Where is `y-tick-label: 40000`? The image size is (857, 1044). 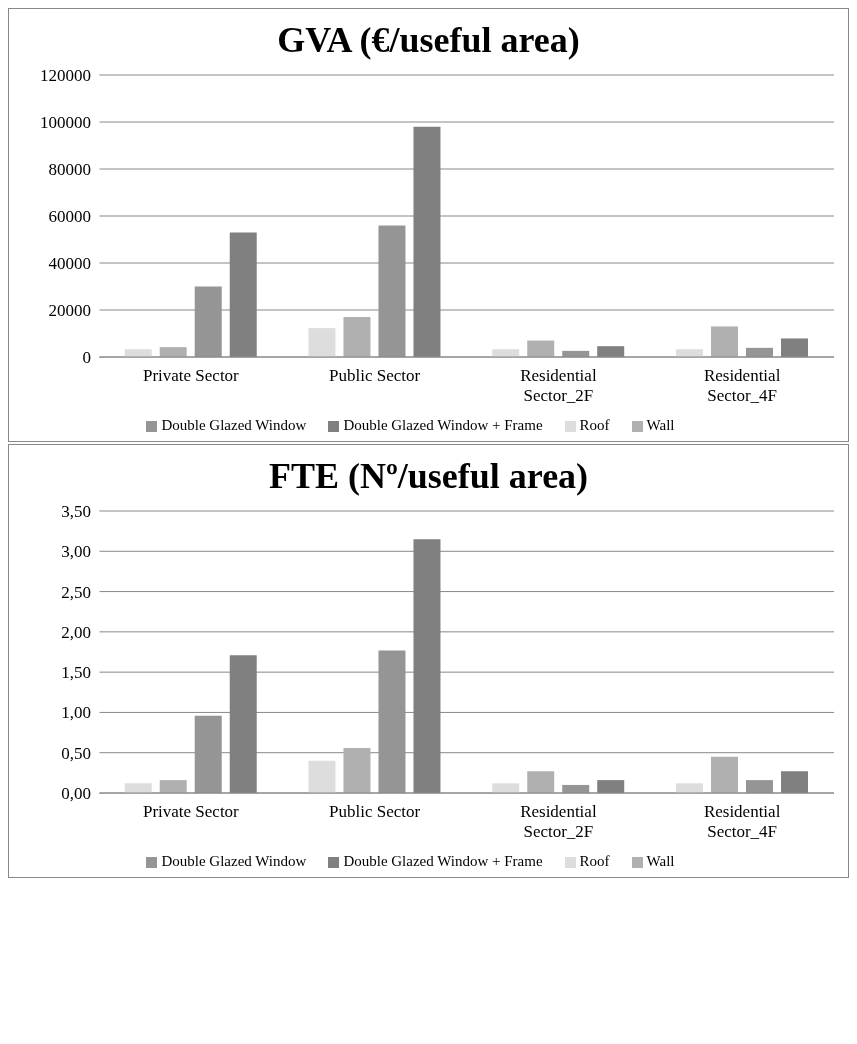
y-tick-label: 40000 is located at coordinates (69, 264).